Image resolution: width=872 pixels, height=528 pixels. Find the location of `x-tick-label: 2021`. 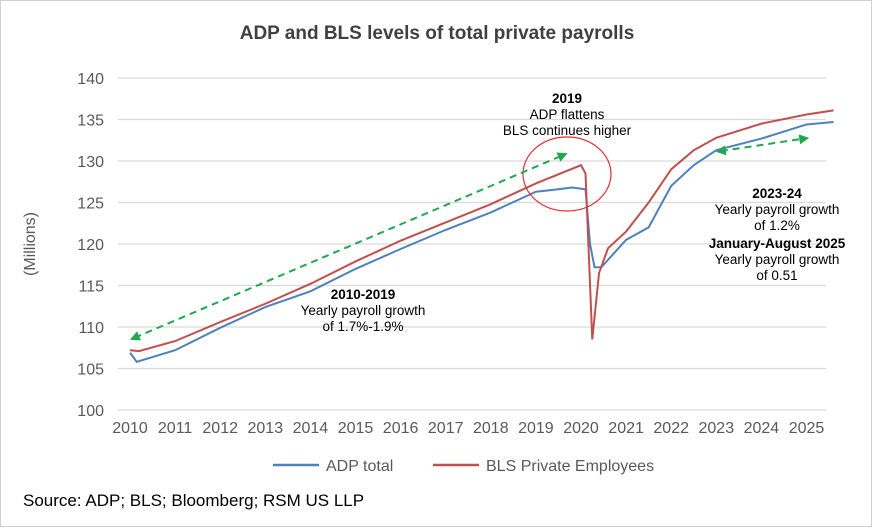

x-tick-label: 2021 is located at coordinates (626, 428).